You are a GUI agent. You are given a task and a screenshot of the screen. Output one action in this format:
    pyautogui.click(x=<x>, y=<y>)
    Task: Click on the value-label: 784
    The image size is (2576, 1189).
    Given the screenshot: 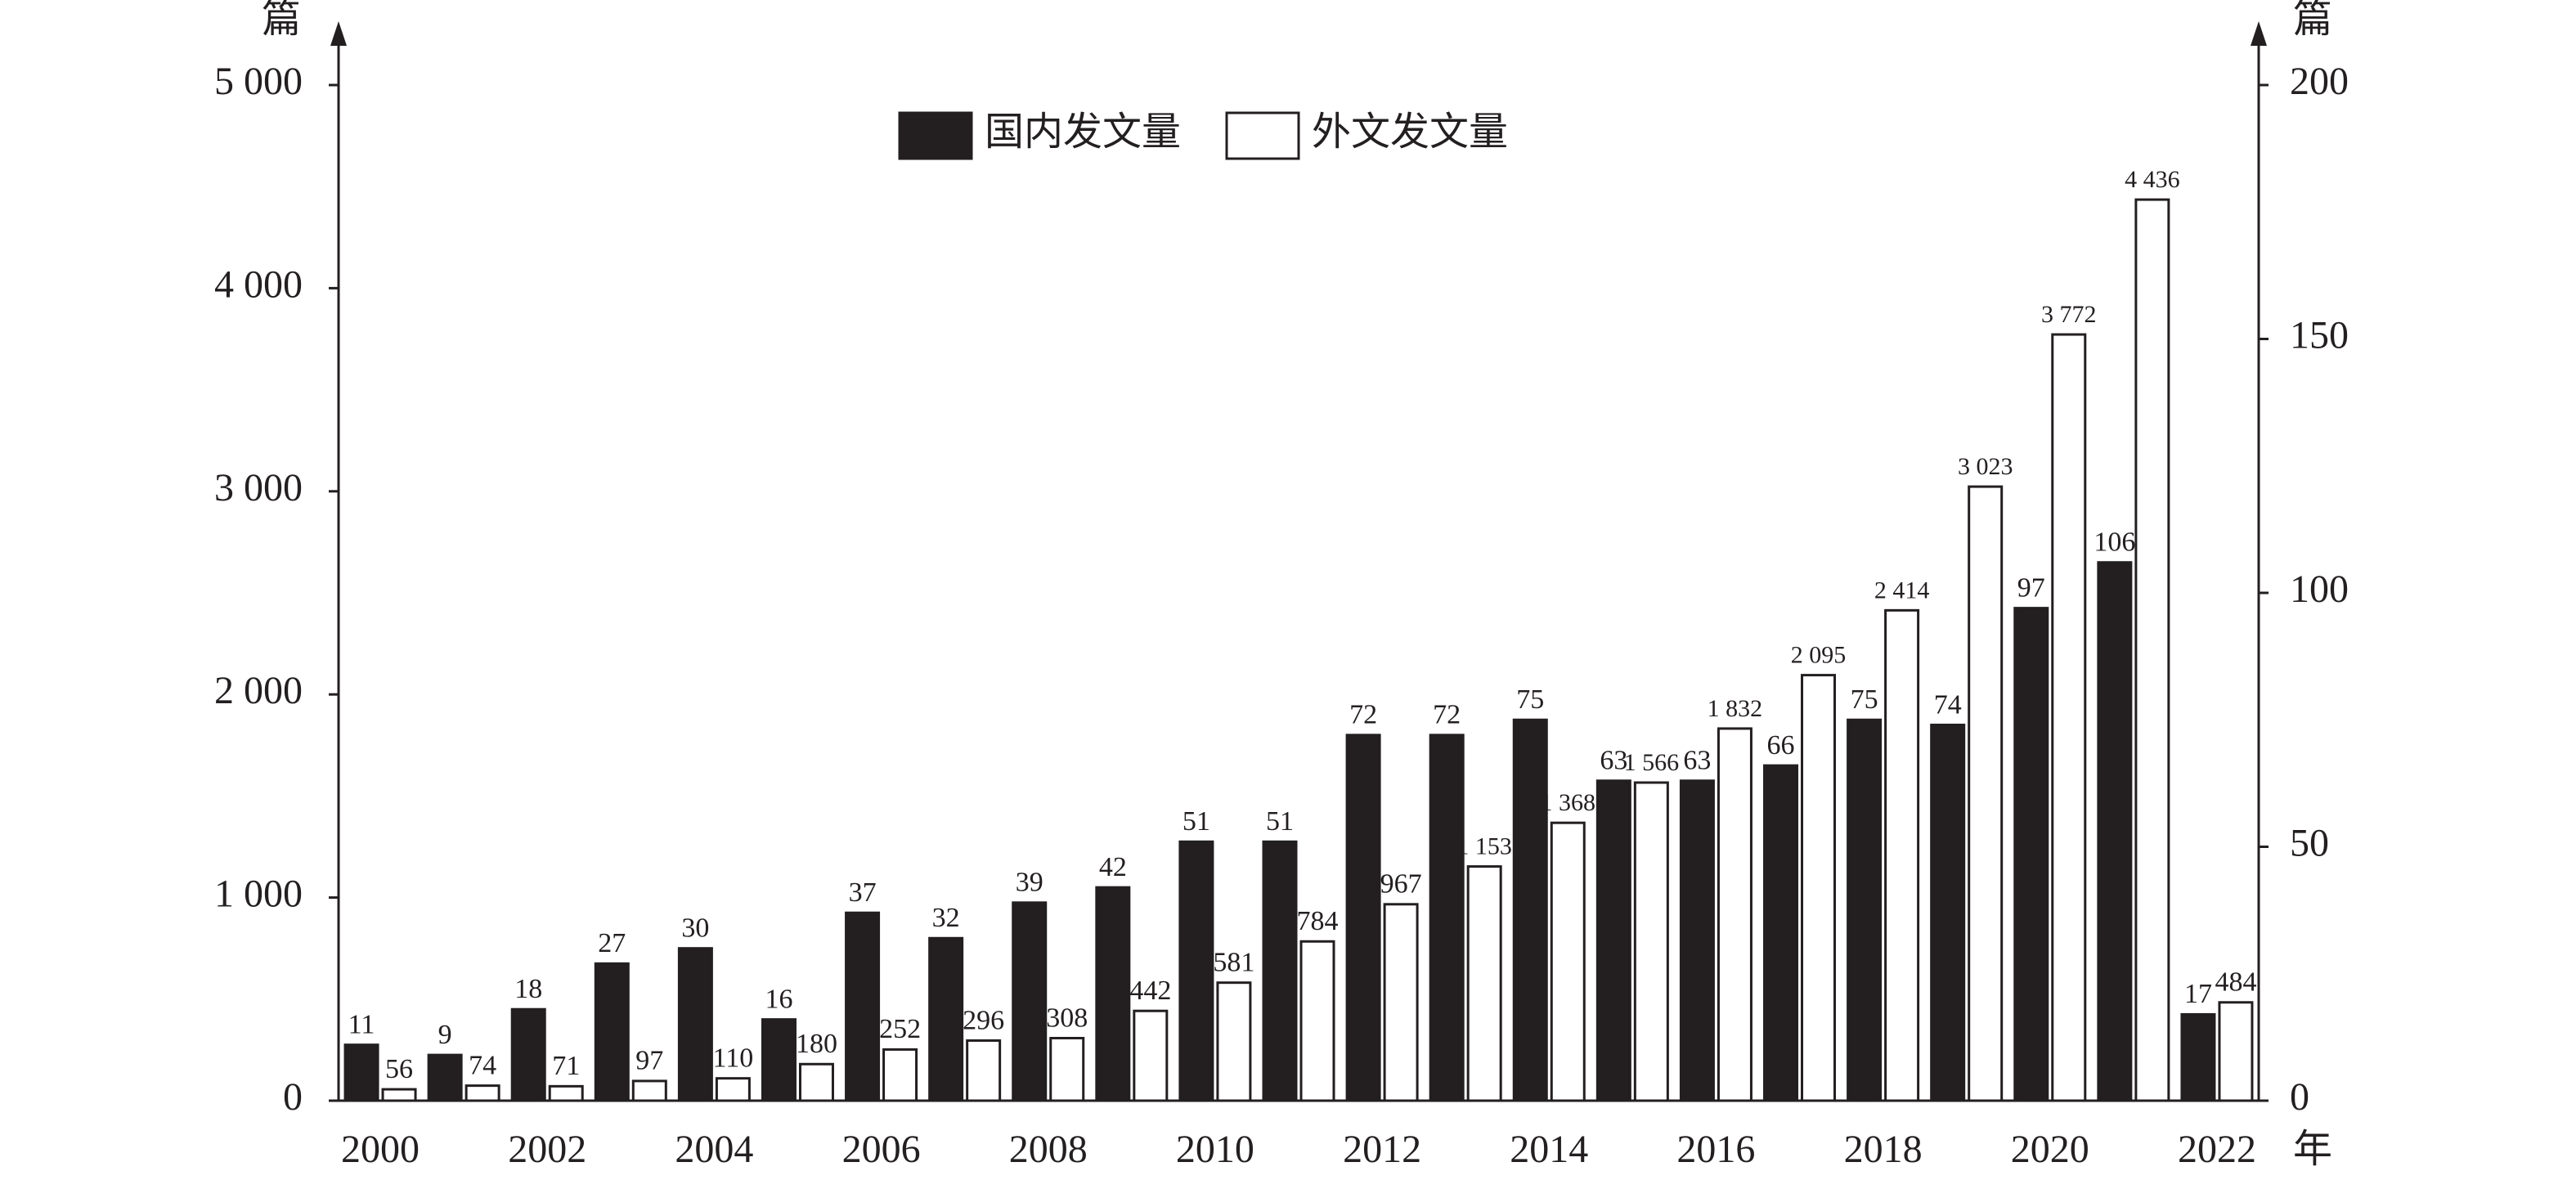 What is the action you would take?
    pyautogui.click(x=1318, y=921)
    